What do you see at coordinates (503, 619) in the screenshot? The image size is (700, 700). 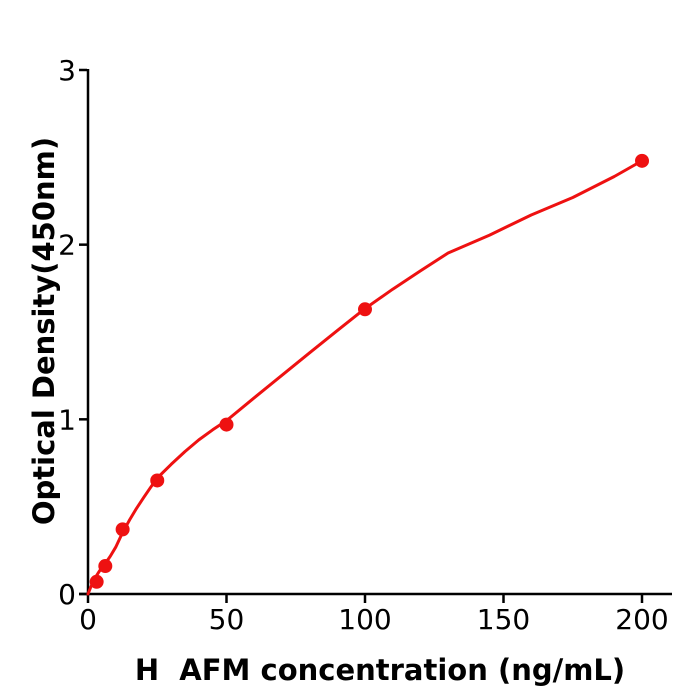 I see `x-tick-label: 150` at bounding box center [503, 619].